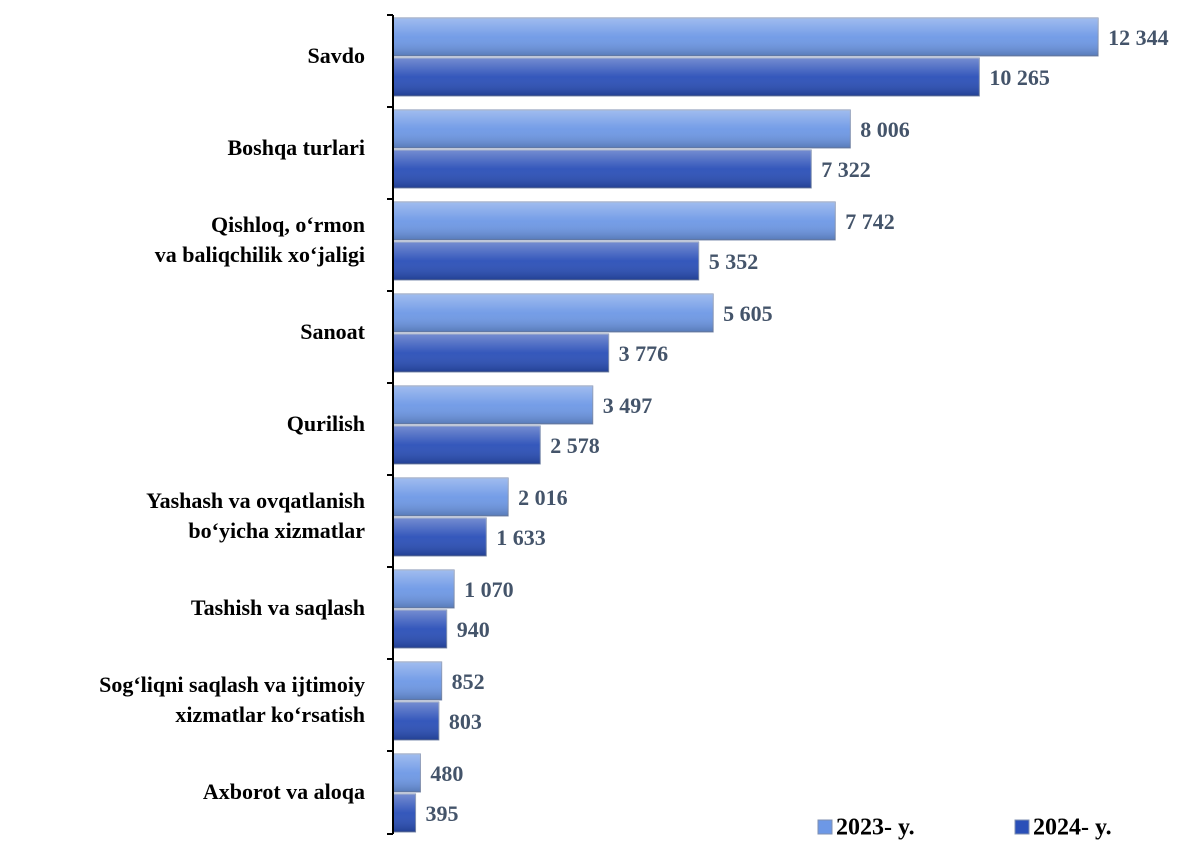  What do you see at coordinates (870, 221) in the screenshot?
I see `value-label: 7 742` at bounding box center [870, 221].